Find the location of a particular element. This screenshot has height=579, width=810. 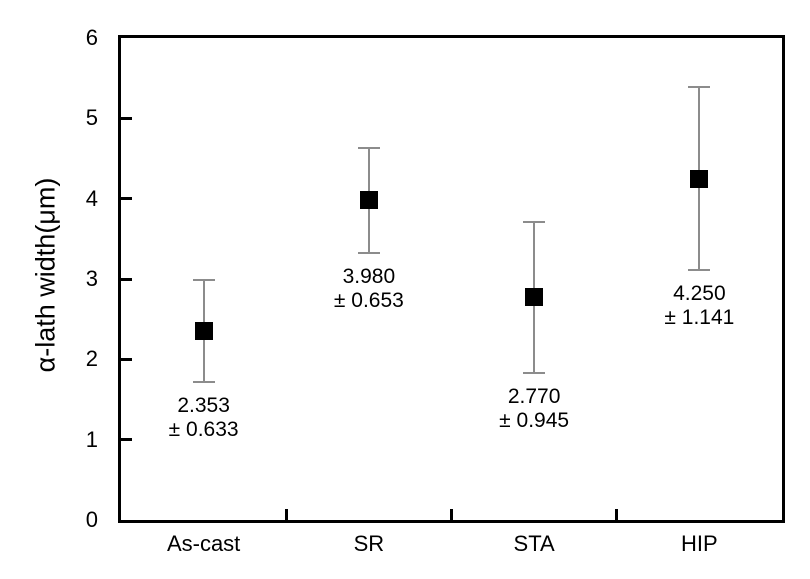

y-tick-label: 4 is located at coordinates (91, 198).